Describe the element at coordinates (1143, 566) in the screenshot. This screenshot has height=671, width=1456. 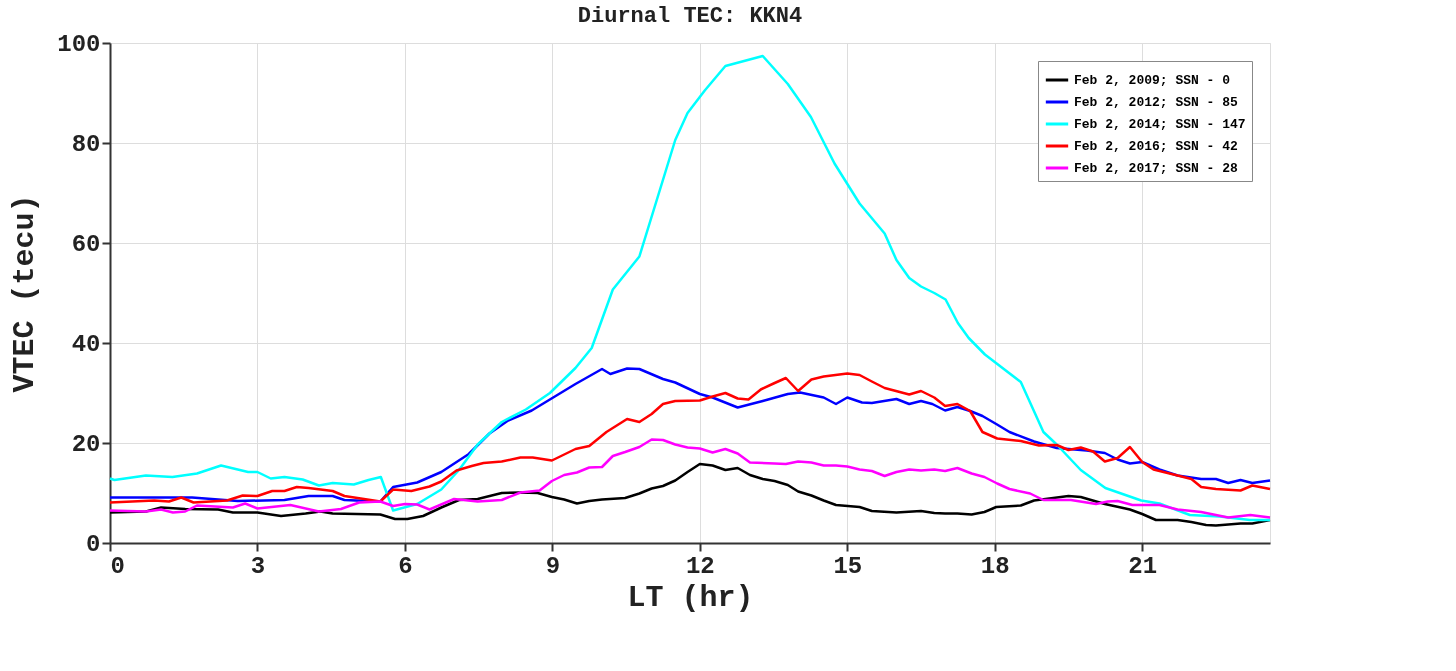
I see `x-tick-label: 21` at that location.